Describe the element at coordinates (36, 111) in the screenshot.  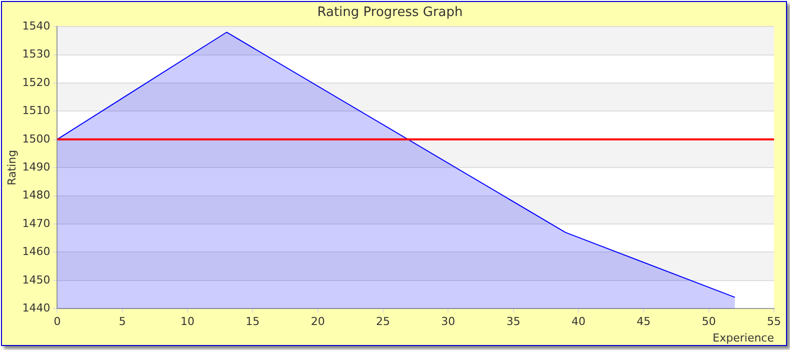
I see `y-tick-label: 1510` at that location.